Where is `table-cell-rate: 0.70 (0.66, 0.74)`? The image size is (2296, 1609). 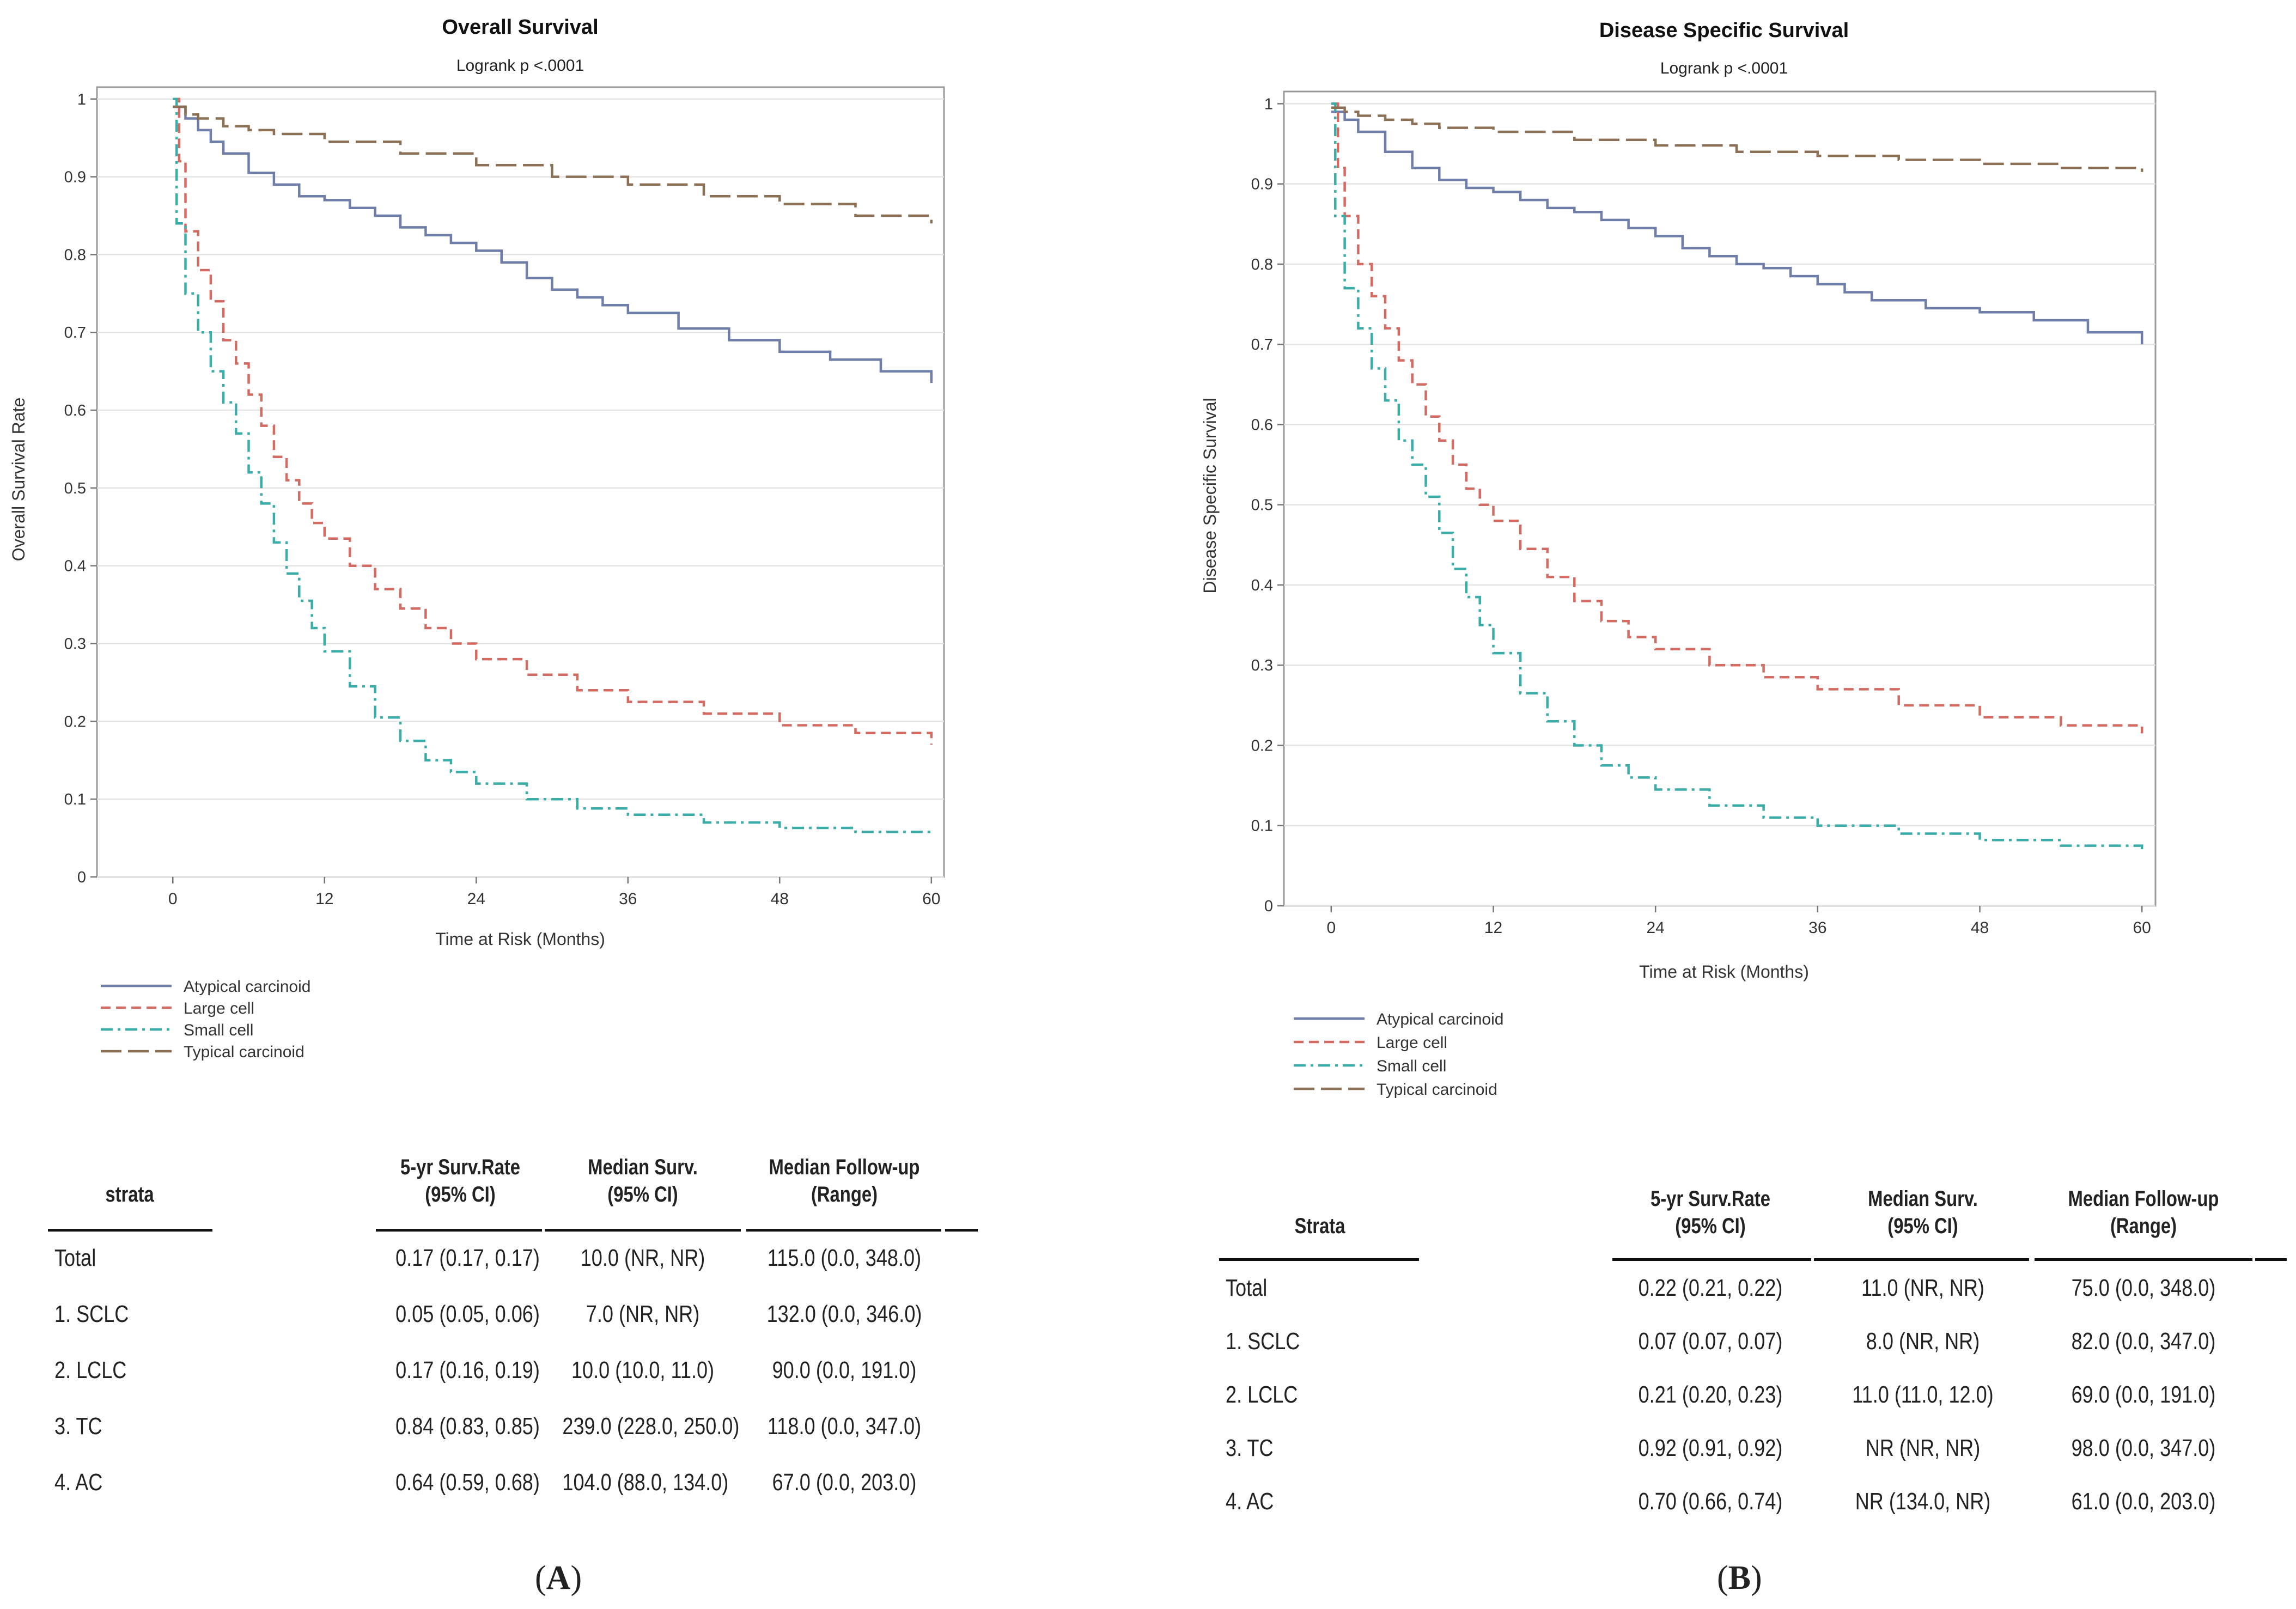
table-cell-rate: 0.70 (0.66, 0.74) is located at coordinates (1710, 1501).